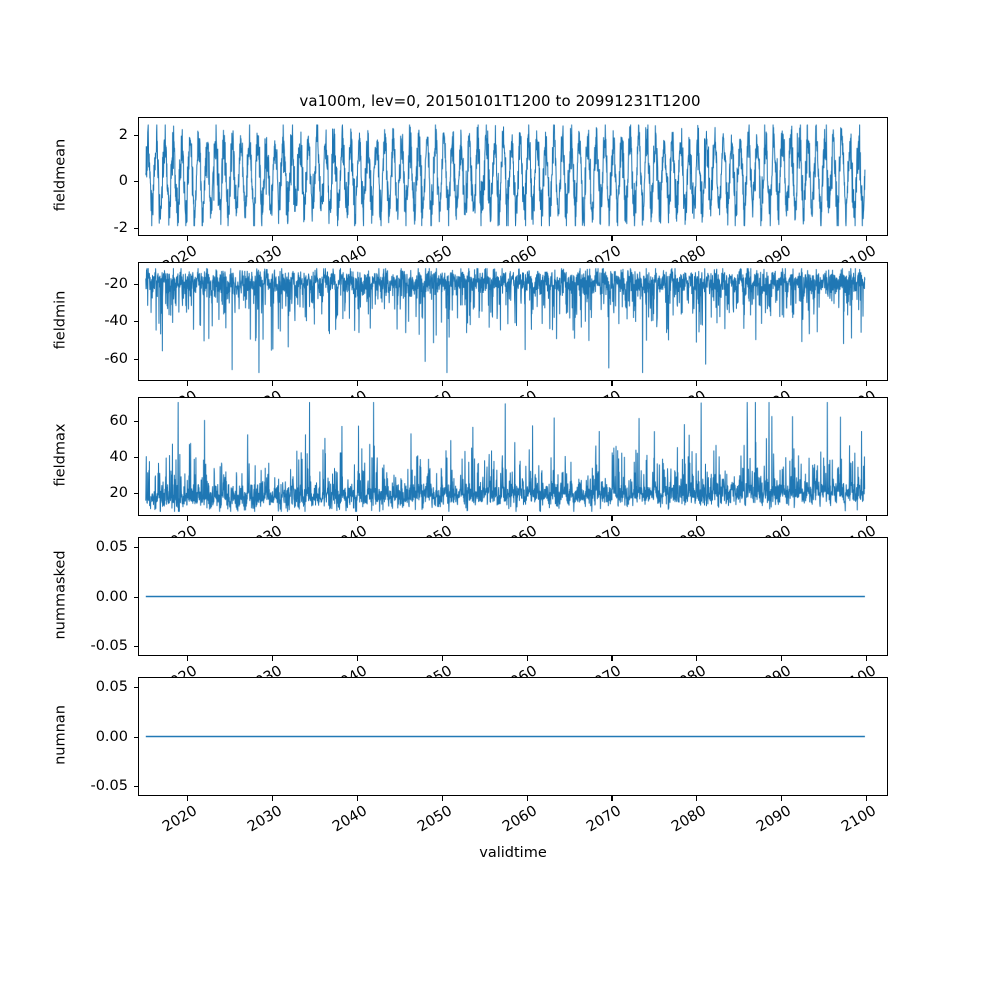 This screenshot has width=1000, height=1000. Describe the element at coordinates (60, 174) in the screenshot. I see `y-axis-label-fieldmean: fieldmean` at that location.